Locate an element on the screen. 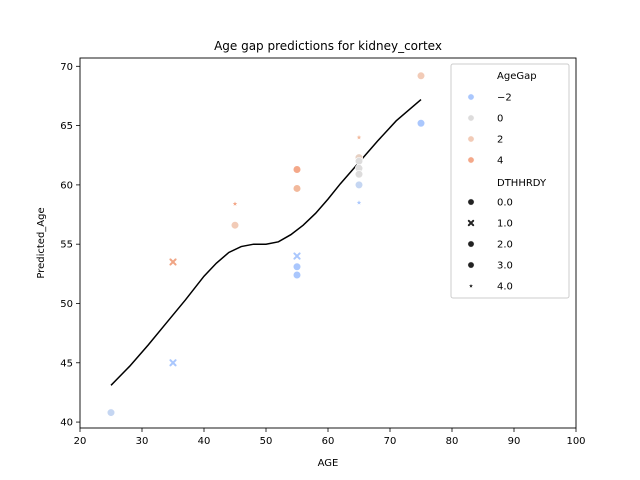 The height and width of the screenshot is (480, 640). y-axis: 40 45 50 55 60 65 70 is located at coordinates (70, 245).